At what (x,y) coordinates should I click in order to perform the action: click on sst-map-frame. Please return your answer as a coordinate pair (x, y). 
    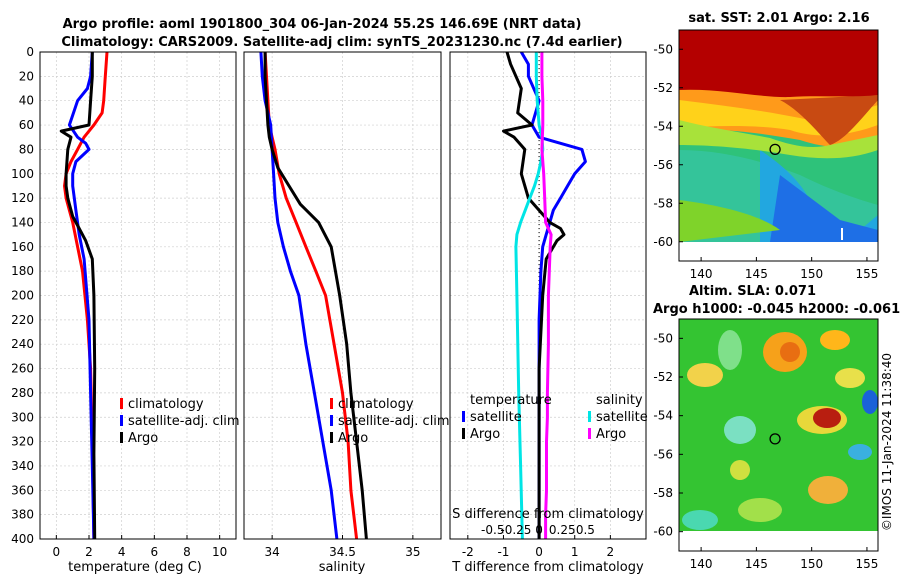
    Looking at the image, I should click on (778, 145).